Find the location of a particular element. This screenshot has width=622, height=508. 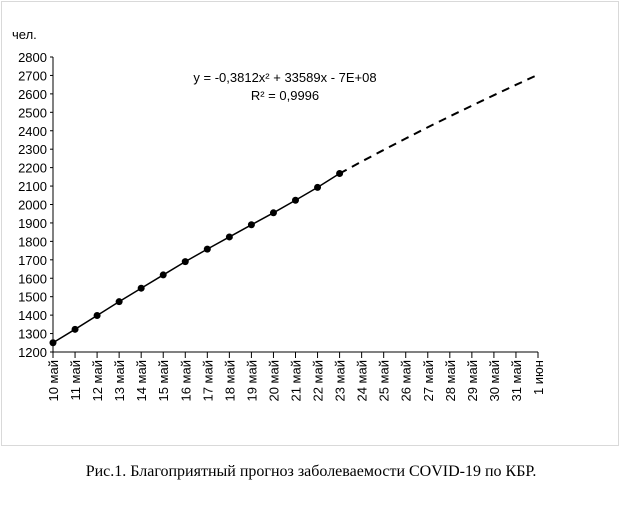

x-tick-label: 27 май is located at coordinates (428, 381).